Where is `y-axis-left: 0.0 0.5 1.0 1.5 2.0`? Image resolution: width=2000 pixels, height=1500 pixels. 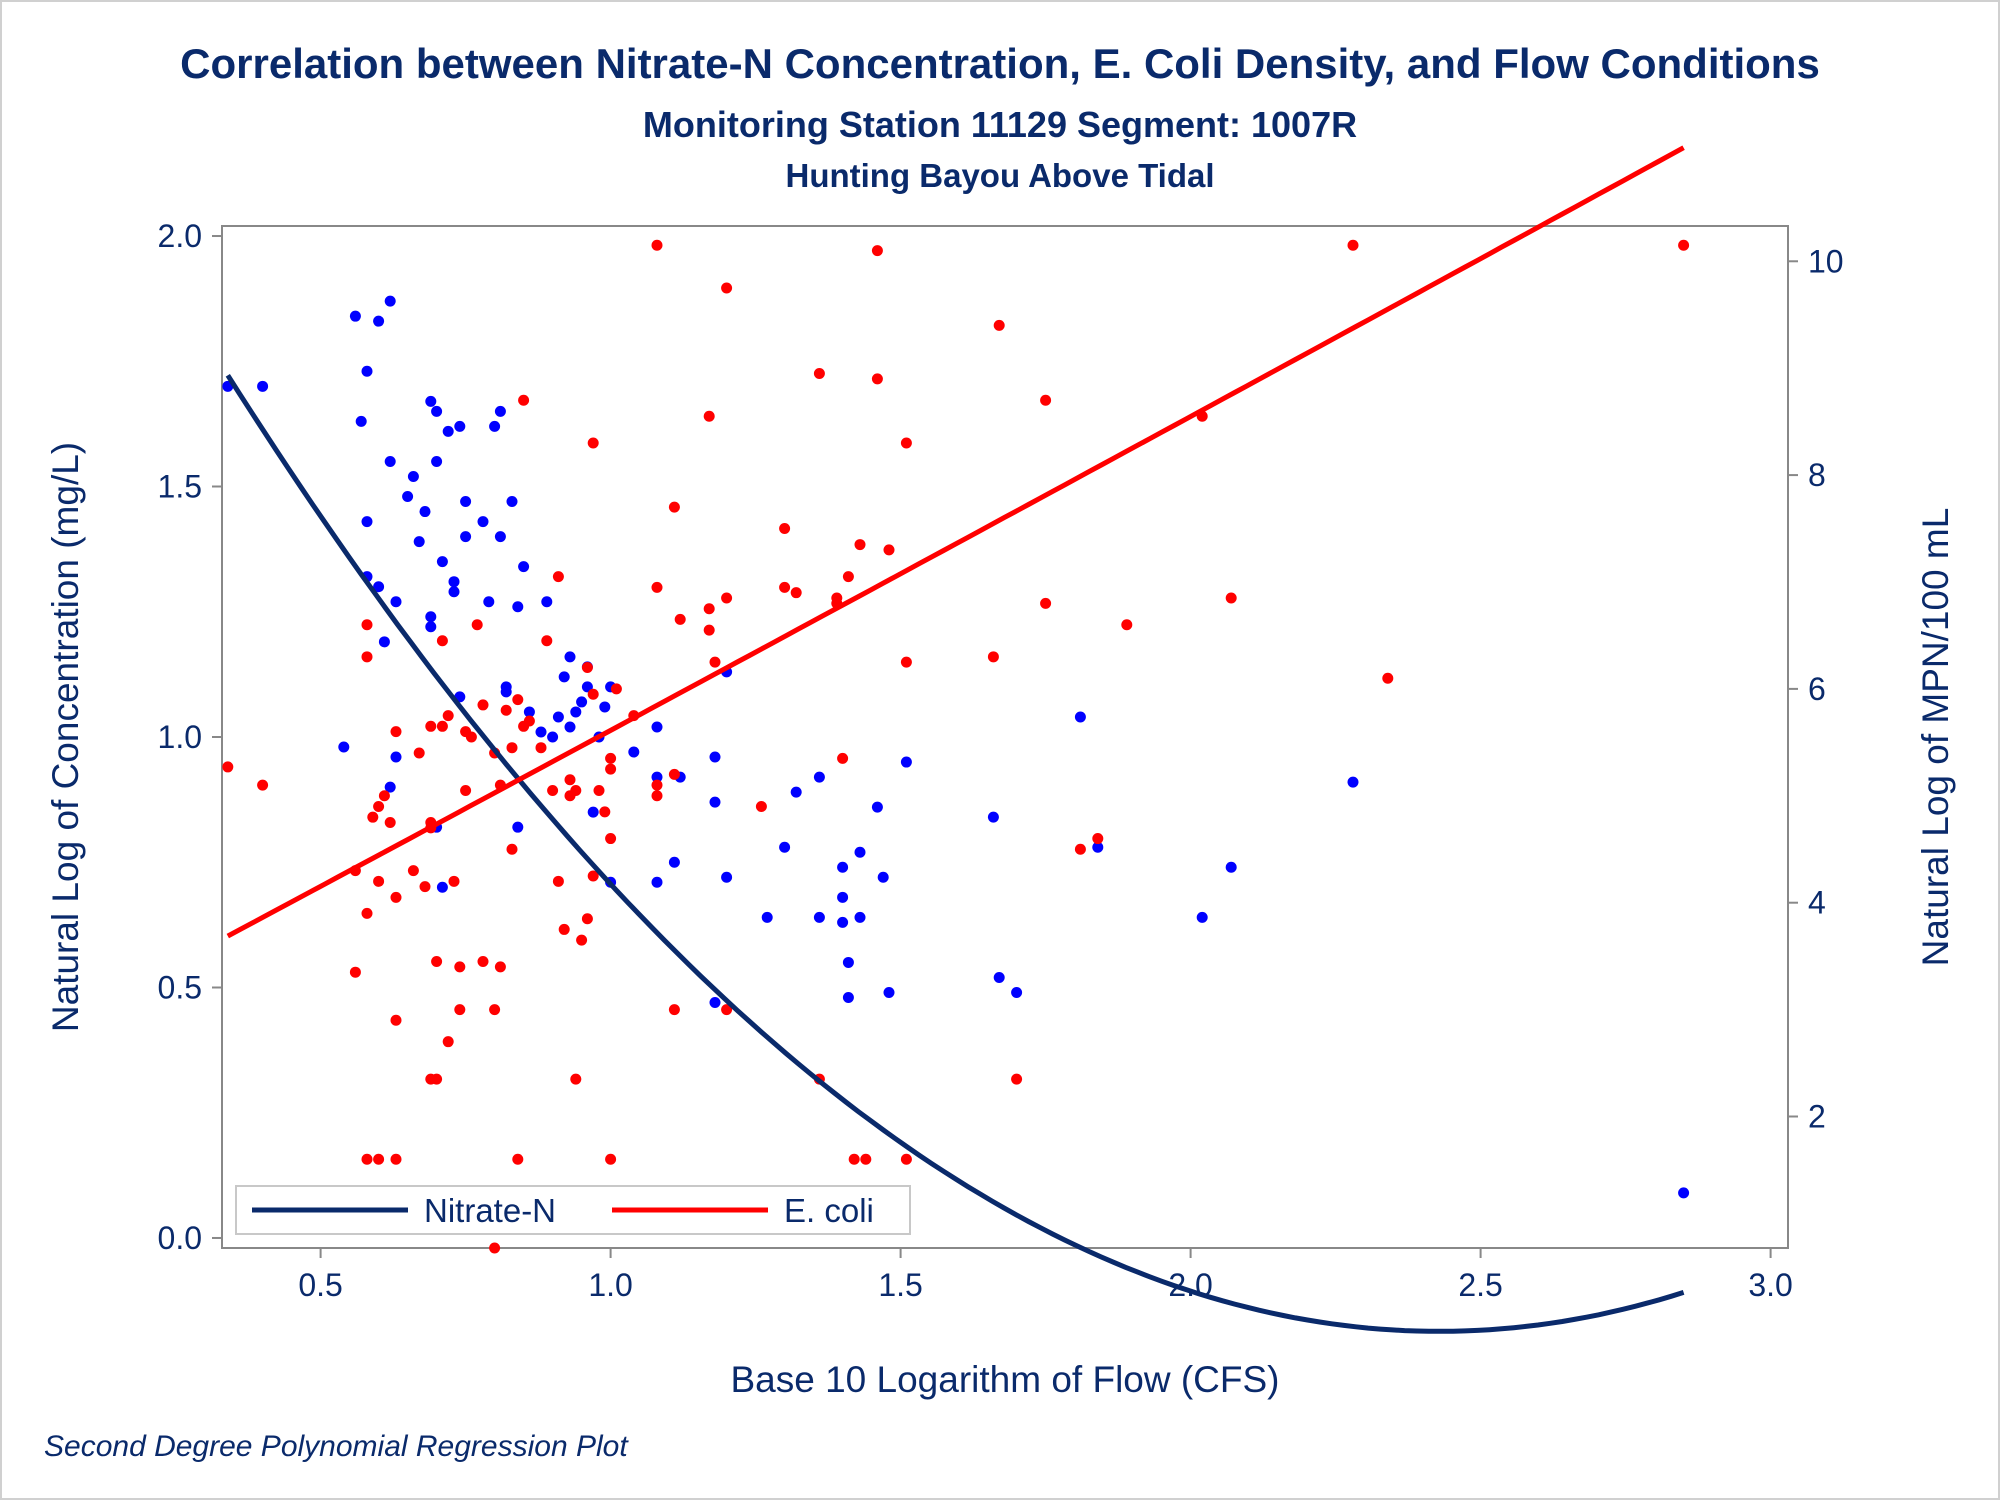
y-axis-left: 0.0 0.5 1.0 1.5 2.0 is located at coordinates (190, 737).